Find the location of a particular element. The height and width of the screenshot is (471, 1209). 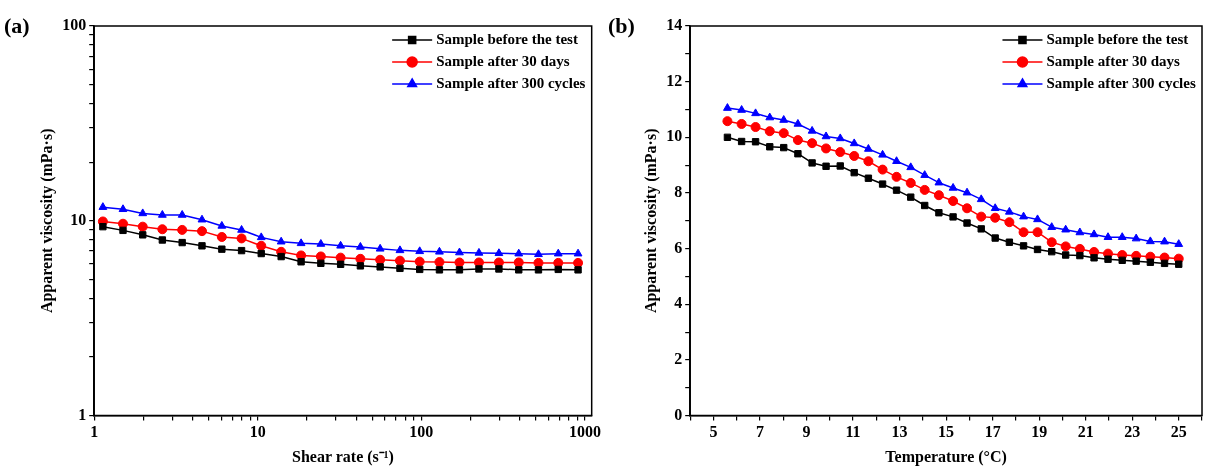

x-tick-label: 9 is located at coordinates (806, 432).